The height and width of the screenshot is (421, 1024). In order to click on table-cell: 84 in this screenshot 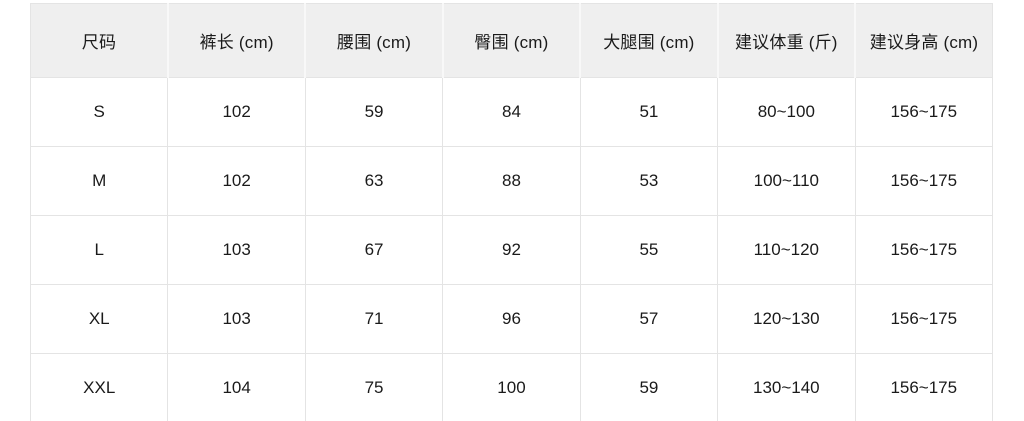, I will do `click(511, 112)`.